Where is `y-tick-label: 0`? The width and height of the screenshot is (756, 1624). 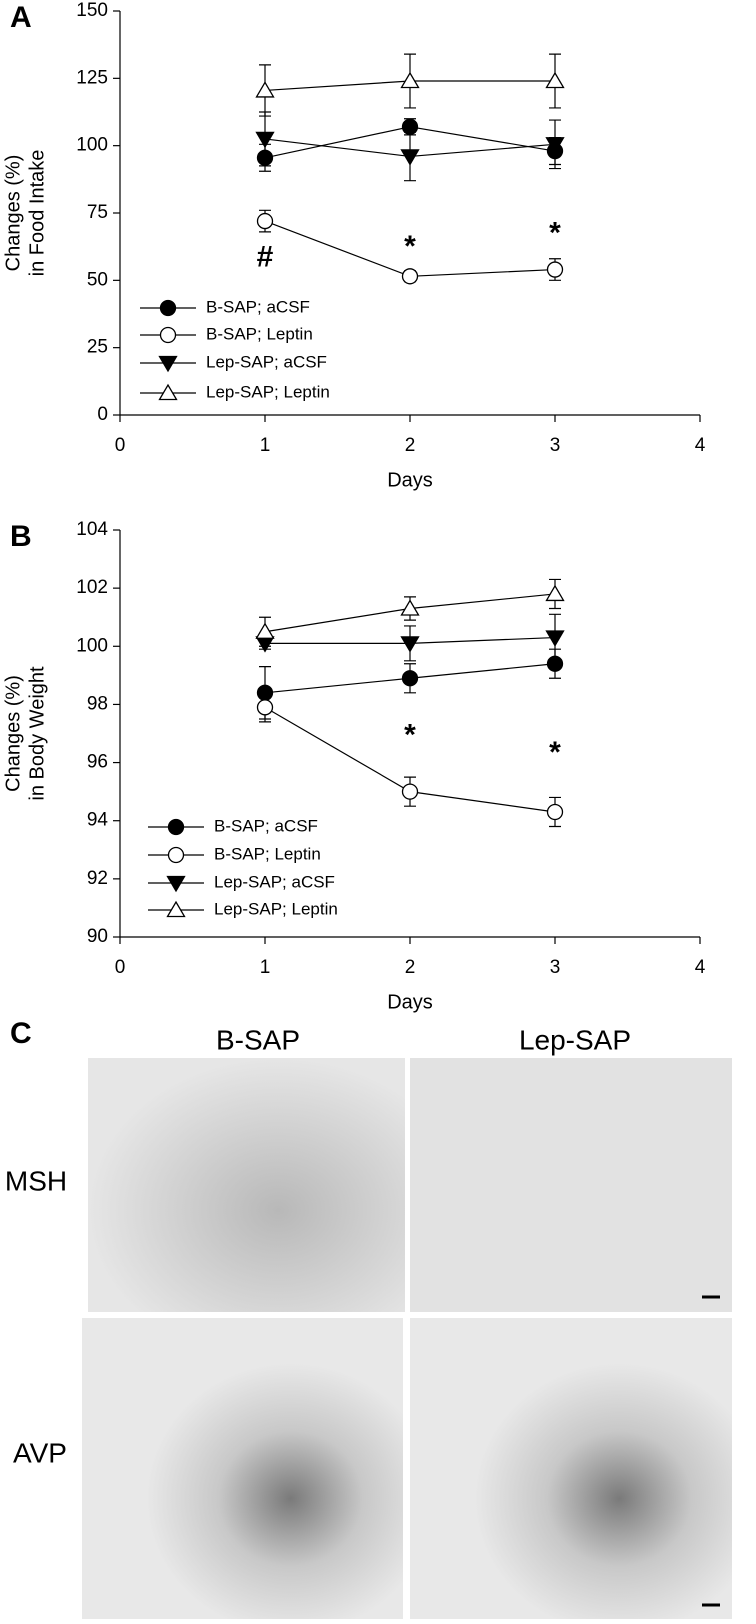 y-tick-label: 0 is located at coordinates (102, 414).